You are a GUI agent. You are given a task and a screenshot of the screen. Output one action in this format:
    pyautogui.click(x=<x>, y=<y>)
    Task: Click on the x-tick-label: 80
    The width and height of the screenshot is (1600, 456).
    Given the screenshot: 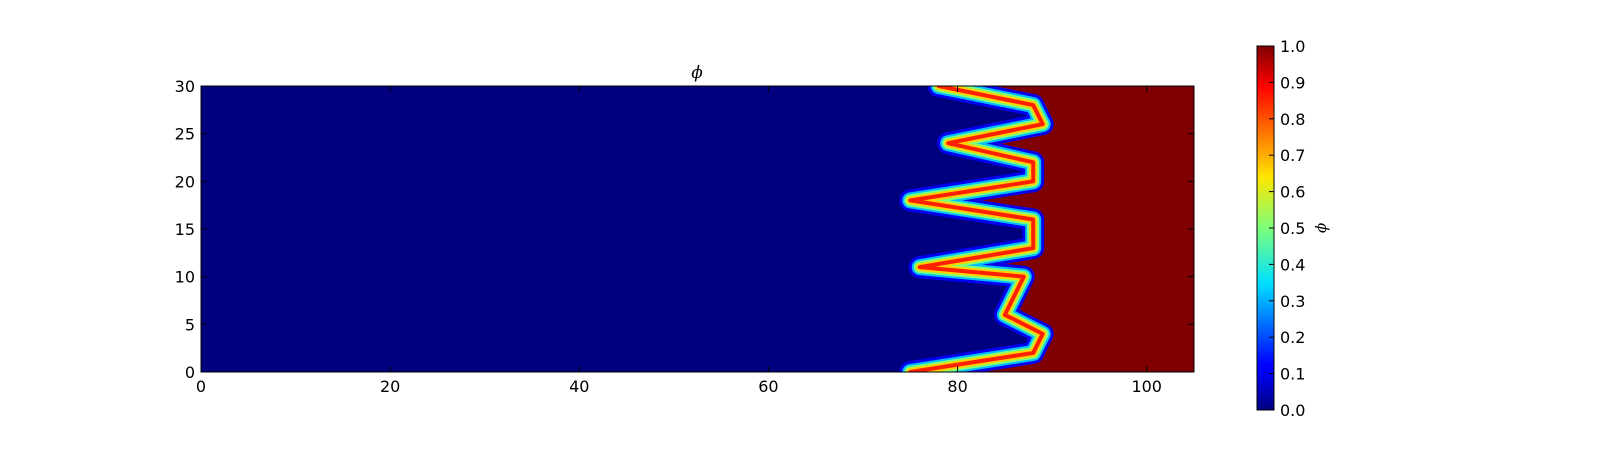 What is the action you would take?
    pyautogui.click(x=957, y=386)
    